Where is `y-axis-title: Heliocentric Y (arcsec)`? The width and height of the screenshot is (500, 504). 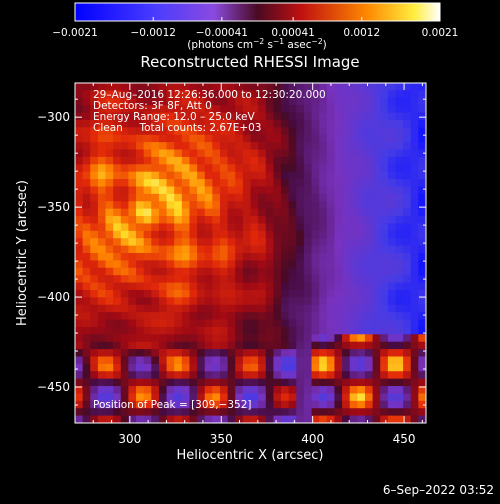 y-axis-title: Heliocentric Y (arcsec) is located at coordinates (22, 253).